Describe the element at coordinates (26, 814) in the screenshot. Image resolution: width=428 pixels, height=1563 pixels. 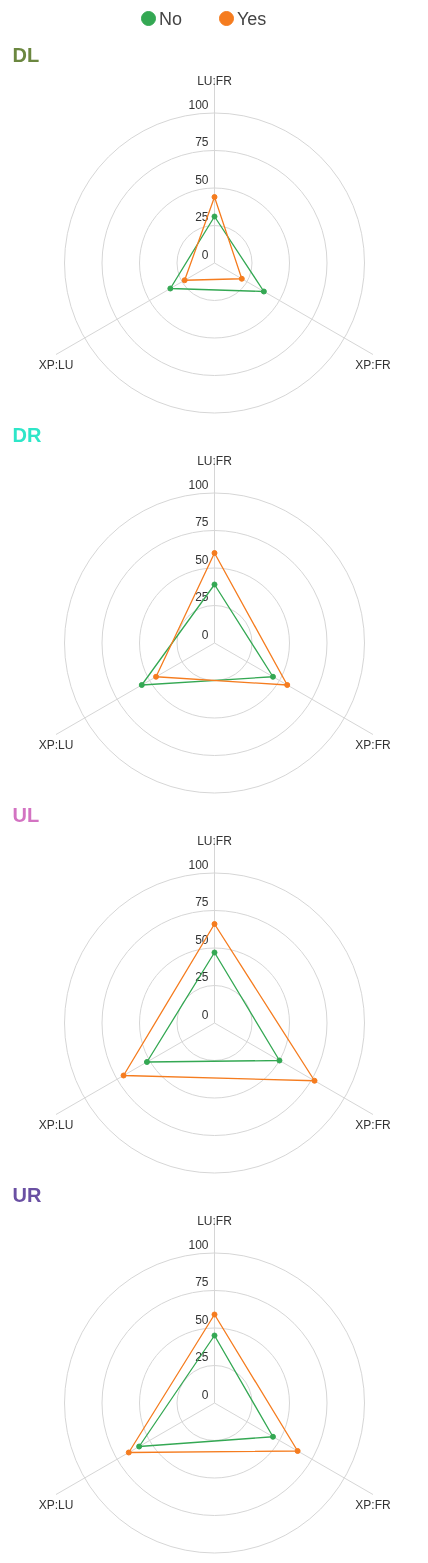
I see `chart-title: UL` at that location.